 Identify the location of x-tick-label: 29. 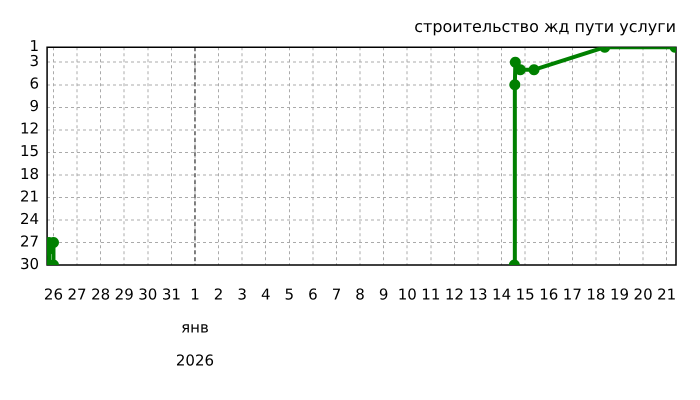
(124, 294).